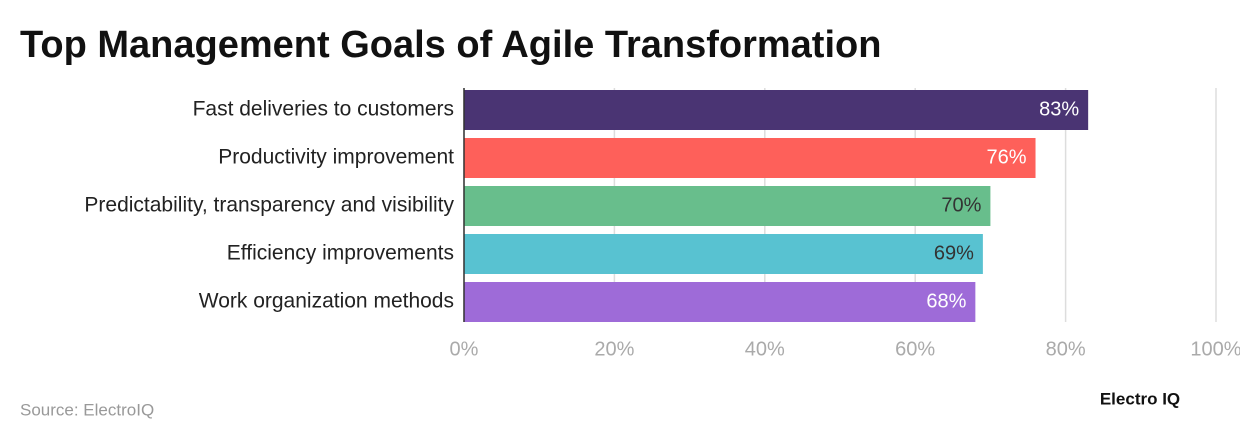 Image resolution: width=1240 pixels, height=444 pixels. I want to click on source: Source: ElectroIQ, so click(87, 409).